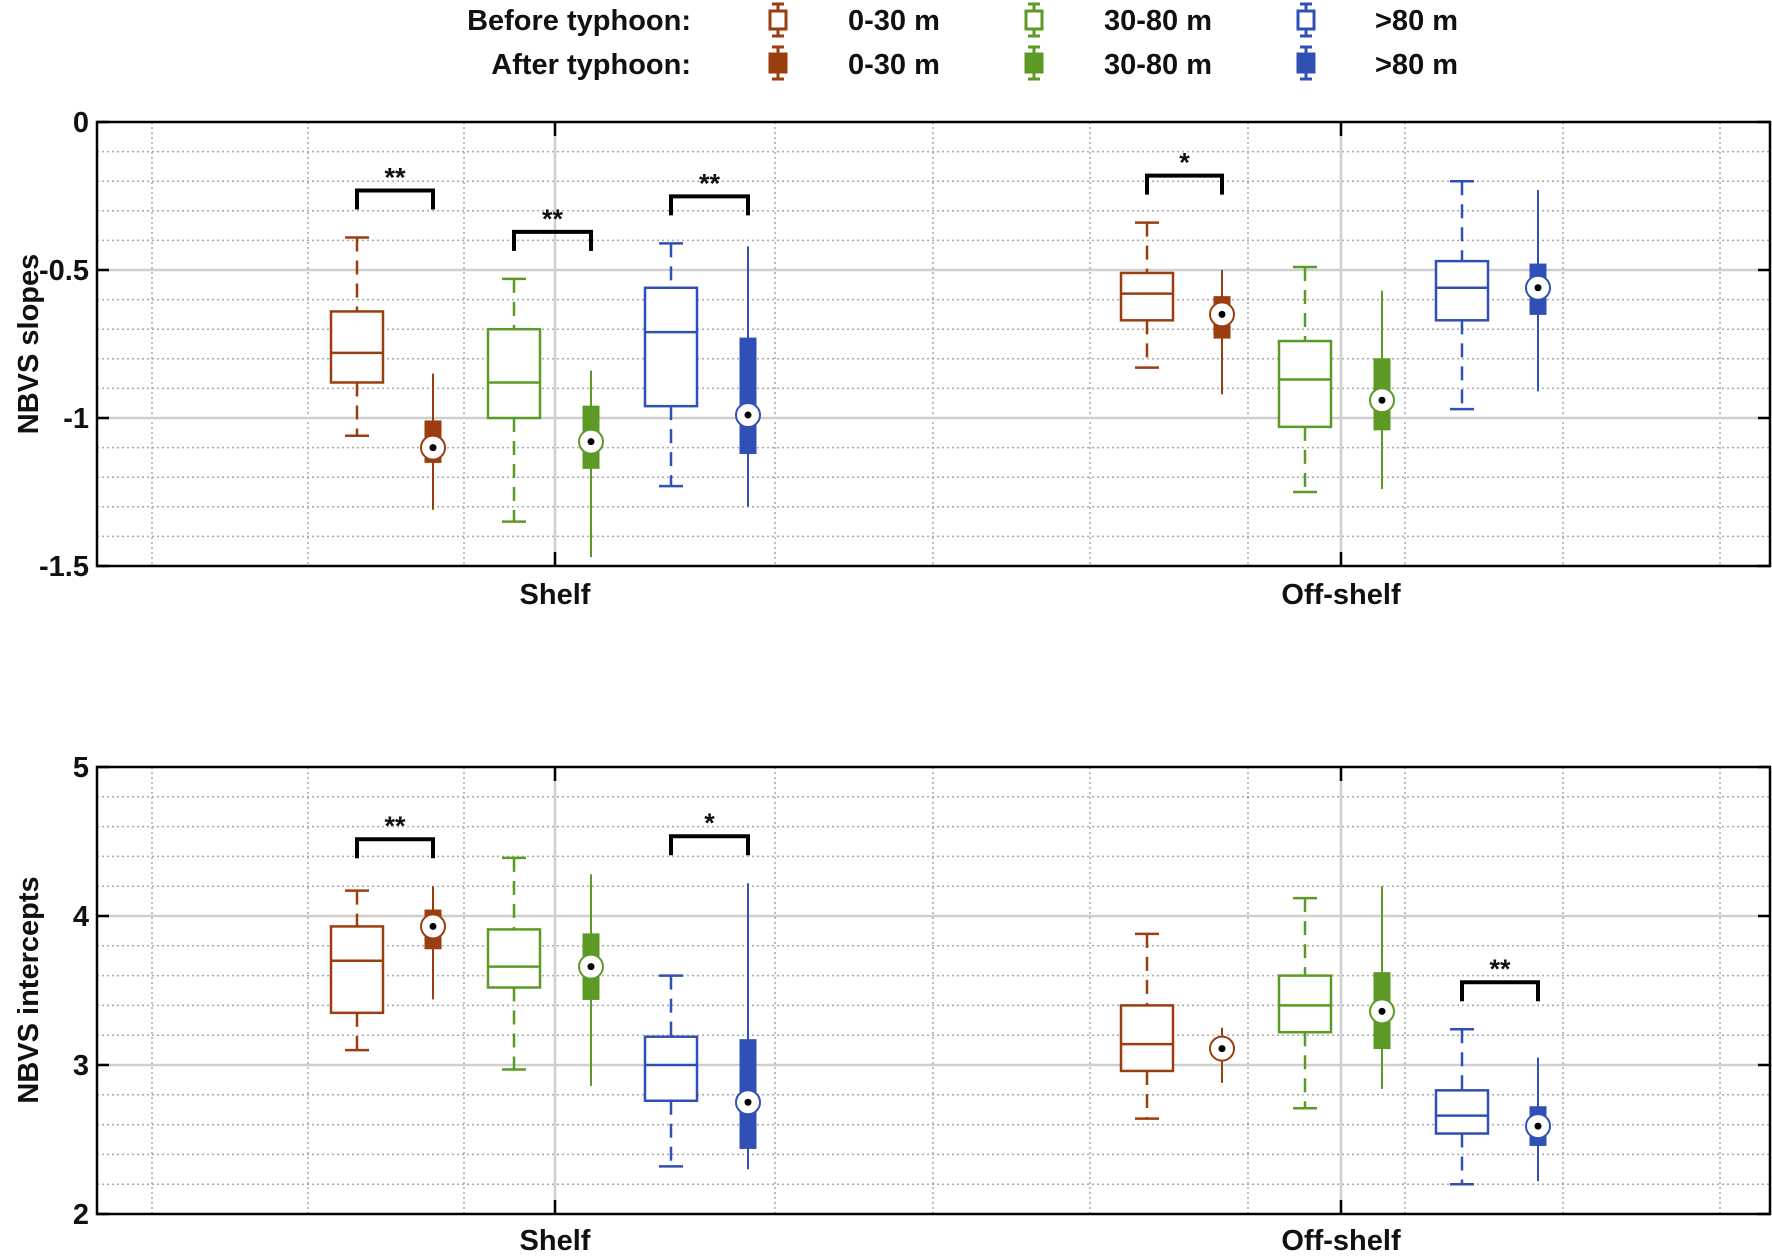 The height and width of the screenshot is (1258, 1772). I want to click on slopes-box-off-shelf-gt80-m-after-median-dot, so click(1538, 288).